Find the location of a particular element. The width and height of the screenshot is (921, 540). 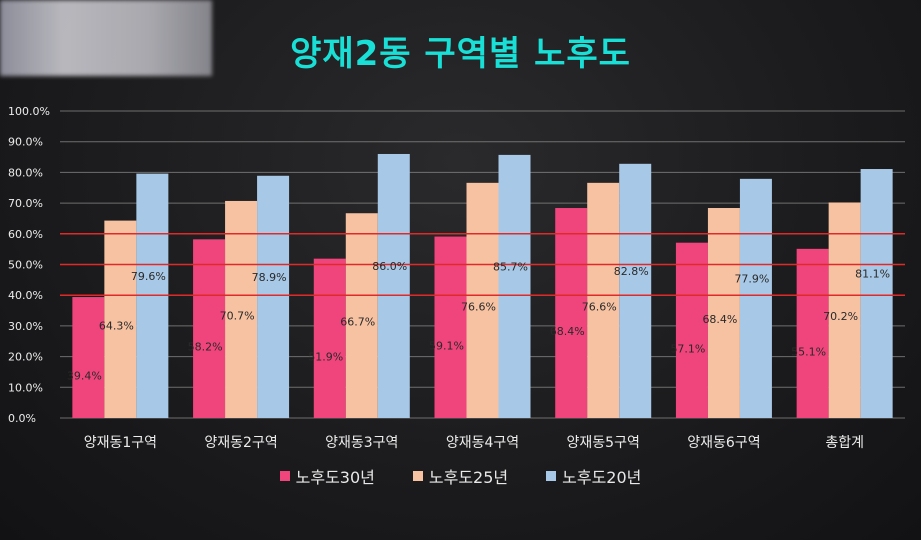

y-tick-label: 80.0% is located at coordinates (25, 172).